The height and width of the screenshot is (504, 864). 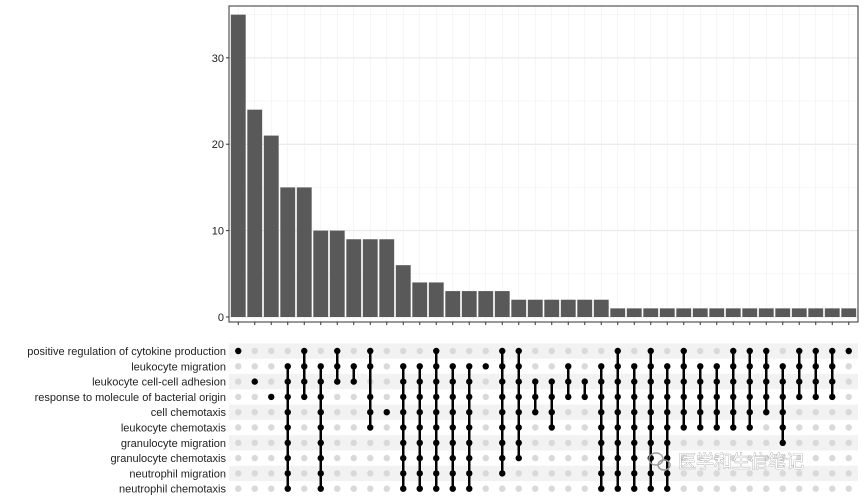 What do you see at coordinates (178, 367) in the screenshot?
I see `set-label: leukocyte migration` at bounding box center [178, 367].